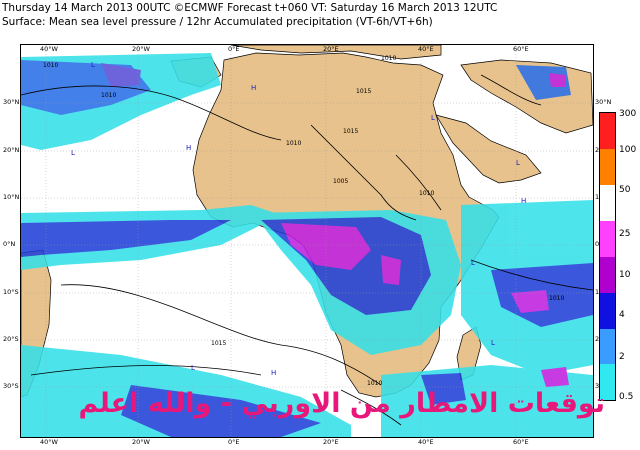 The width and height of the screenshot is (640, 450). Describe the element at coordinates (11, 150) in the screenshot. I see `lat-tick-left: 20°N` at that location.